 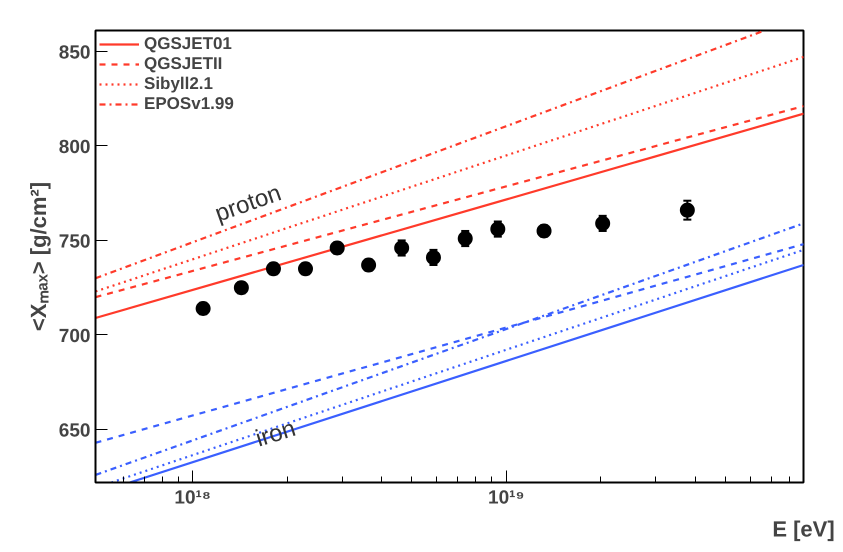 What do you see at coordinates (74, 336) in the screenshot?
I see `y-tick-label: 700` at bounding box center [74, 336].